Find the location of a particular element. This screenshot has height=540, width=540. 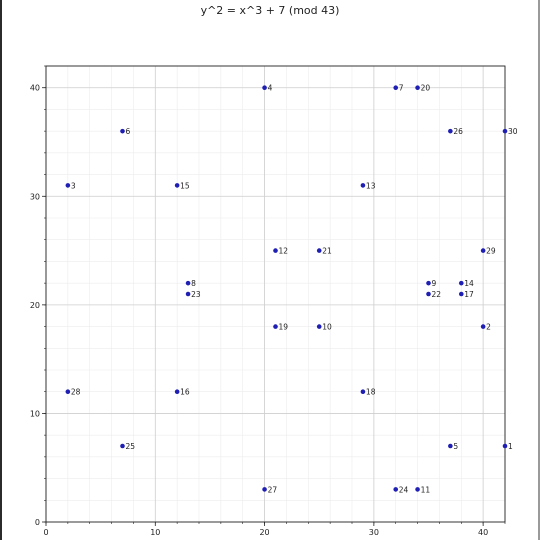

point-label: 28 is located at coordinates (76, 392).